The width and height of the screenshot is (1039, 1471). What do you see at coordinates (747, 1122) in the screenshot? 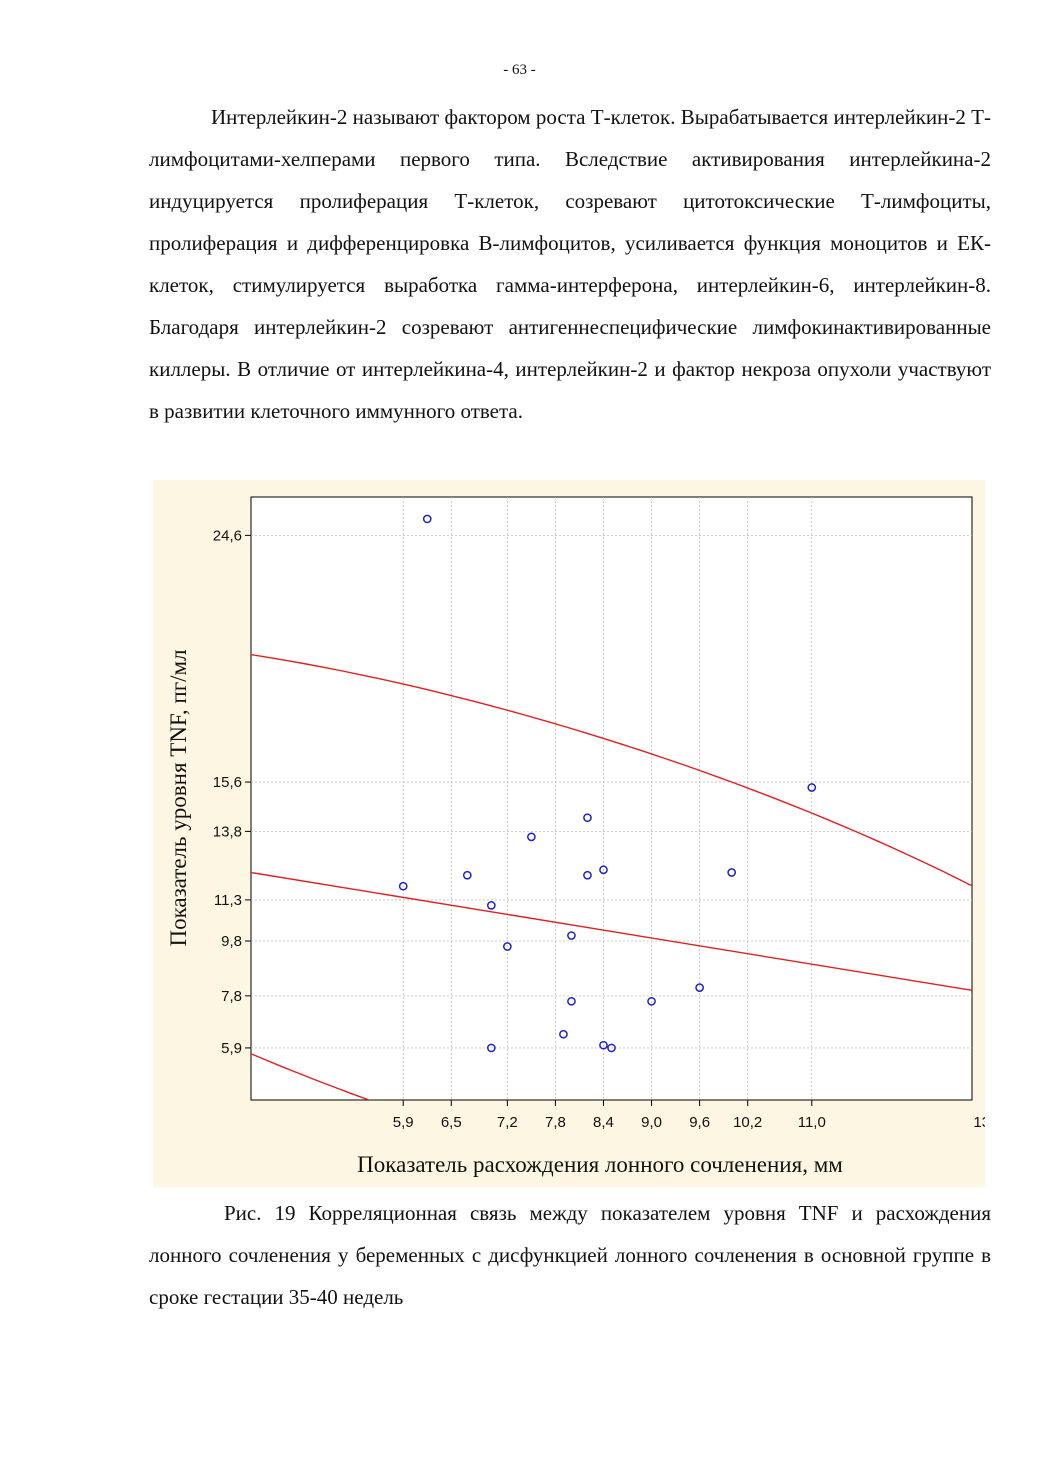
I see `x-tick-label: 10,2` at bounding box center [747, 1122].